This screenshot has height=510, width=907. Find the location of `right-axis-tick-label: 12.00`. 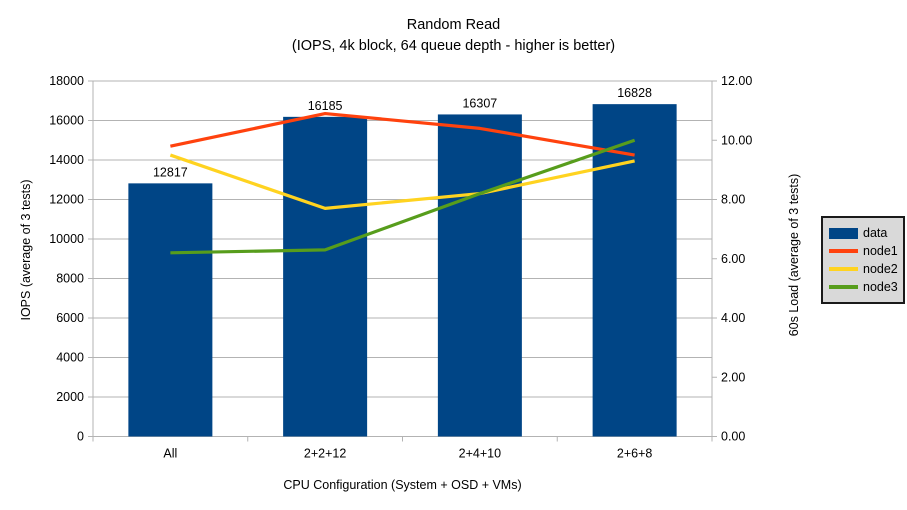

right-axis-tick-label: 12.00 is located at coordinates (736, 81).